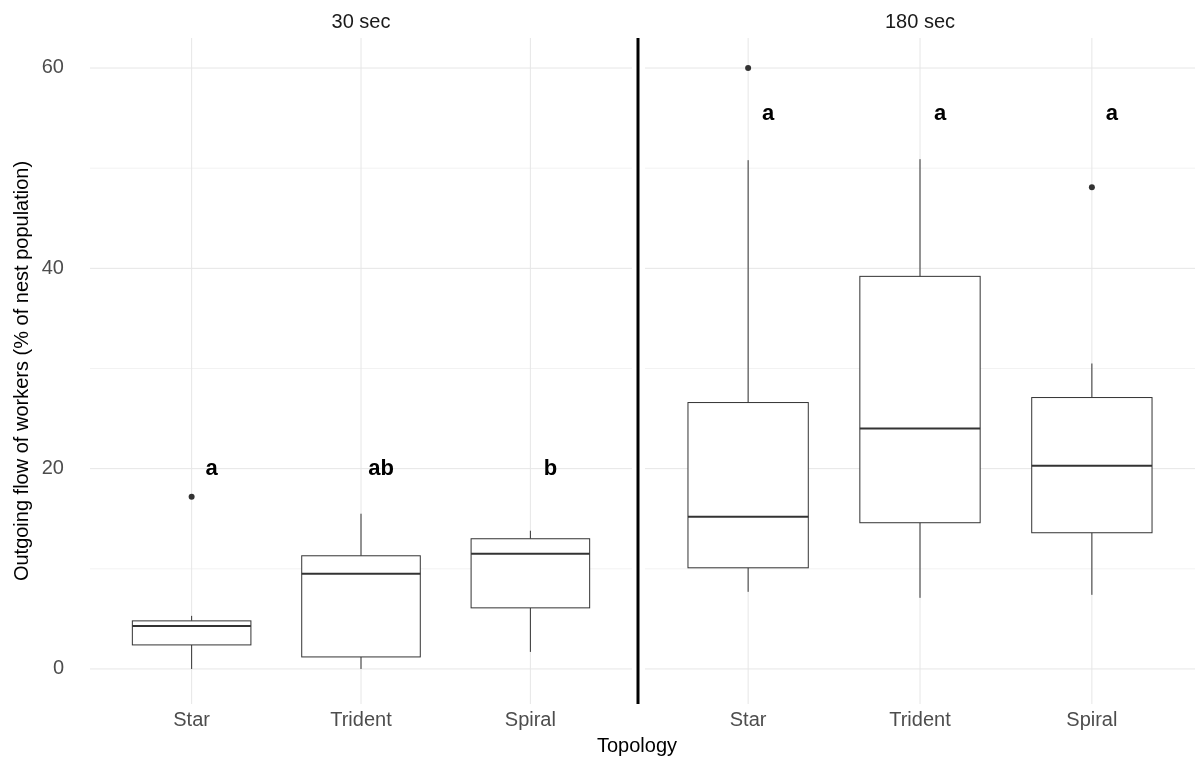 The width and height of the screenshot is (1201, 760). What do you see at coordinates (58, 667) in the screenshot?
I see `y-tick-label: 0` at bounding box center [58, 667].